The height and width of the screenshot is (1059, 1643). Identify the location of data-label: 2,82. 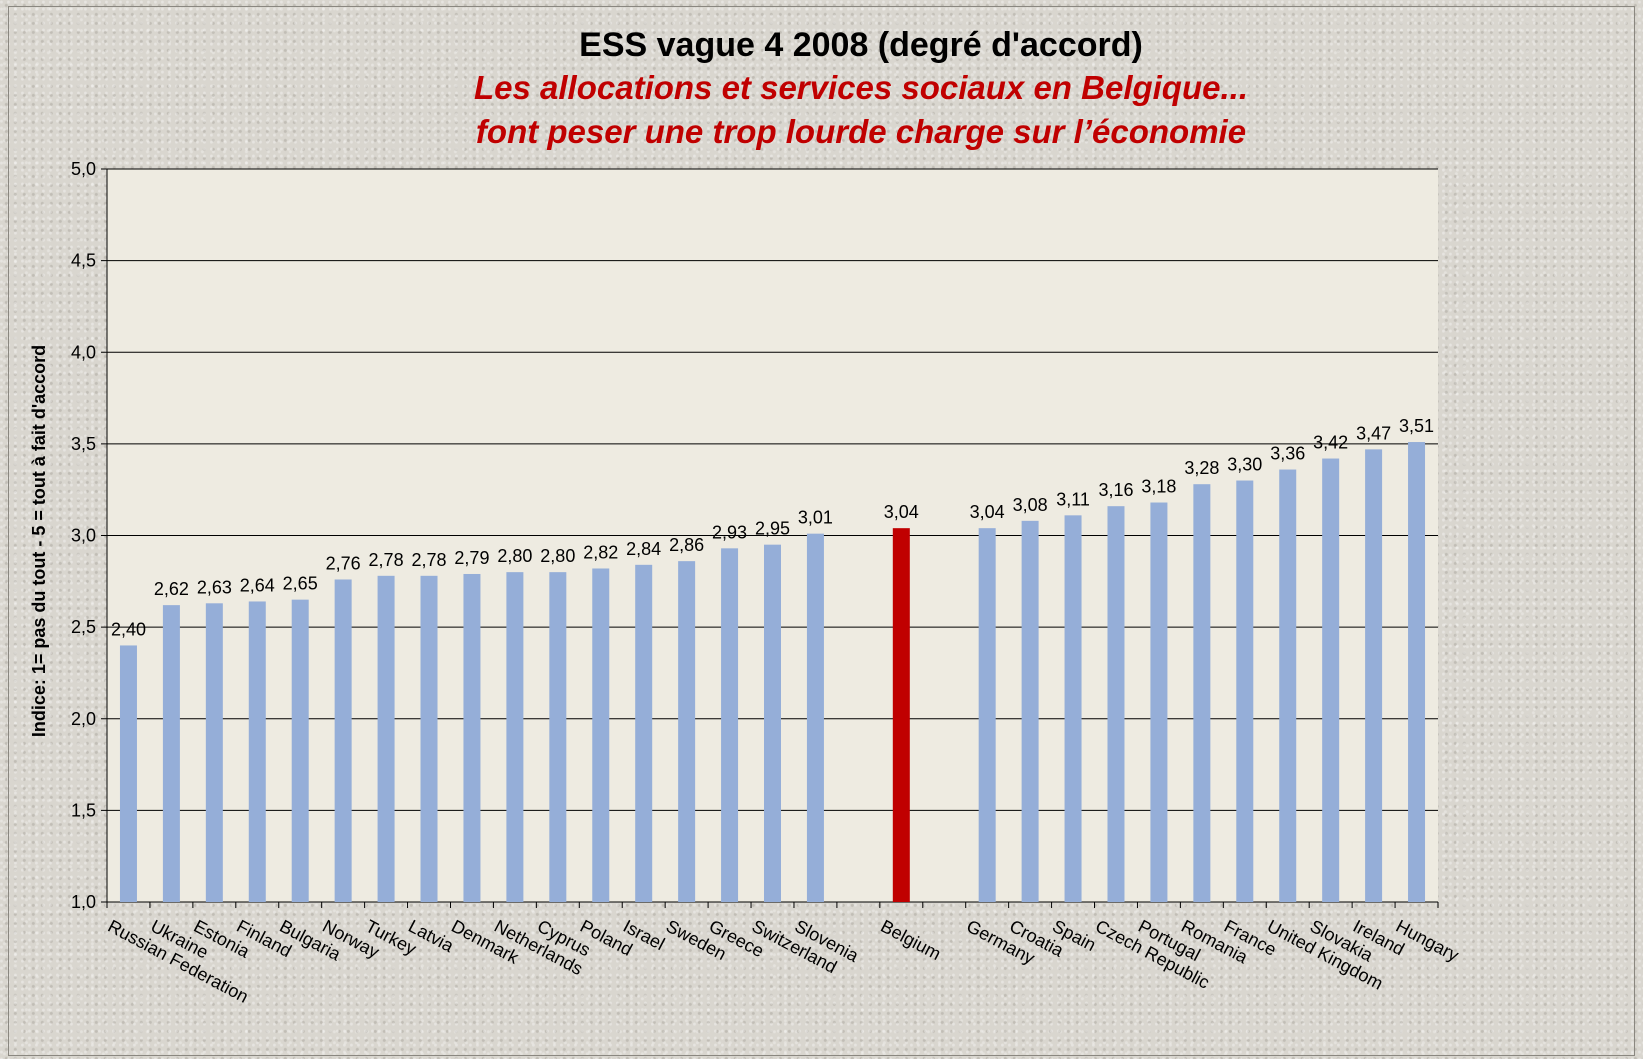
(600, 552).